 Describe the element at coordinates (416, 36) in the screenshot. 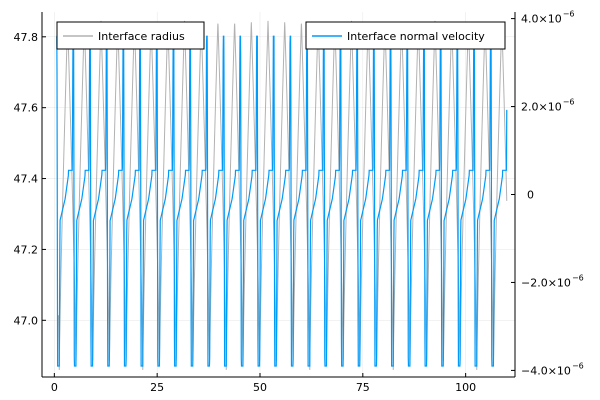

I see `legend-velocity-label: Interface normal velocity` at that location.